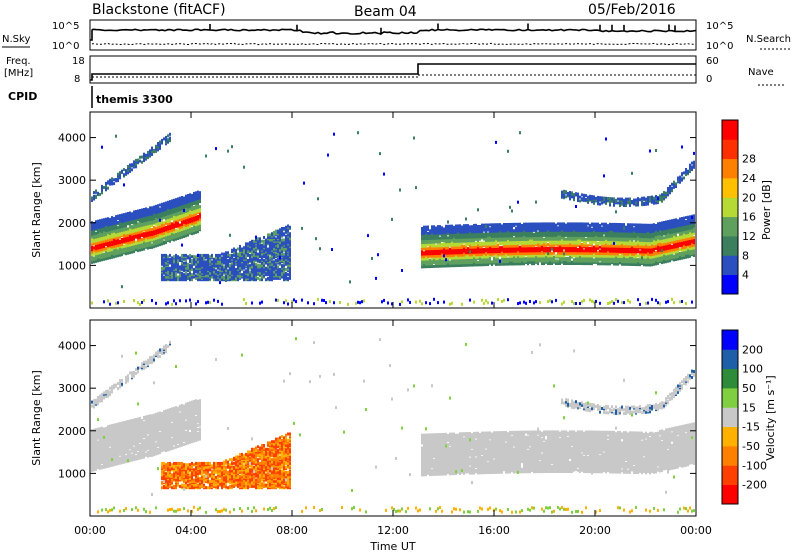 The image size is (800, 554). I want to click on colorbar-tick-label: 100, so click(752, 369).